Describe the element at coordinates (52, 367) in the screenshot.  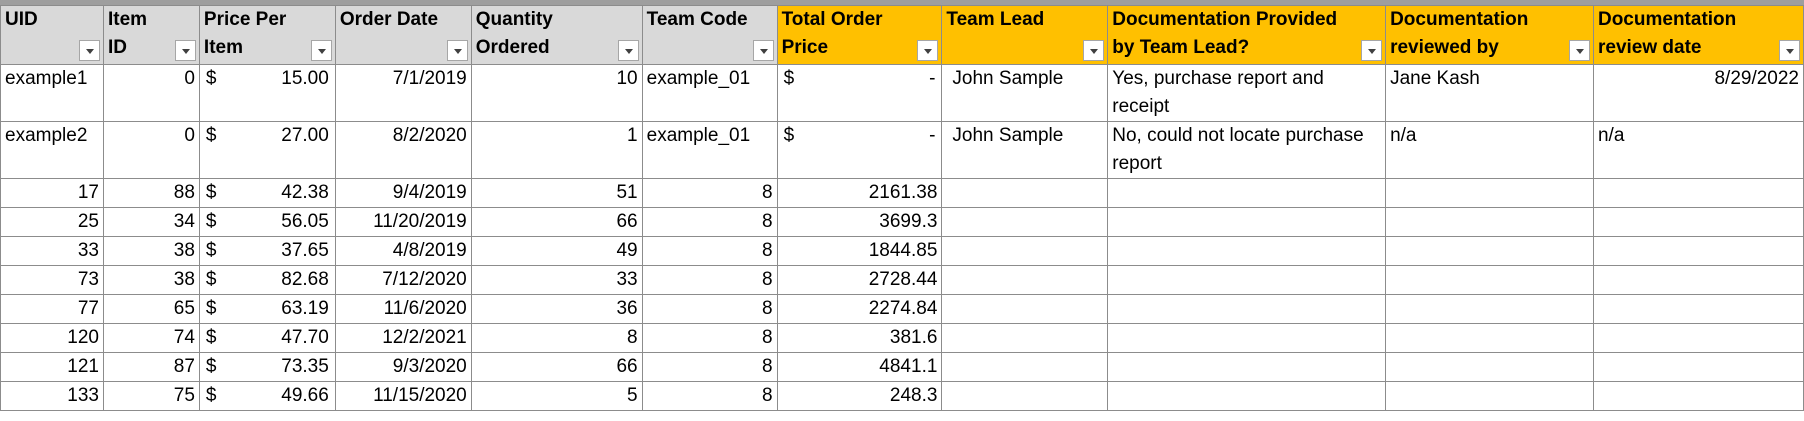
I see `table-cell: 121` at that location.